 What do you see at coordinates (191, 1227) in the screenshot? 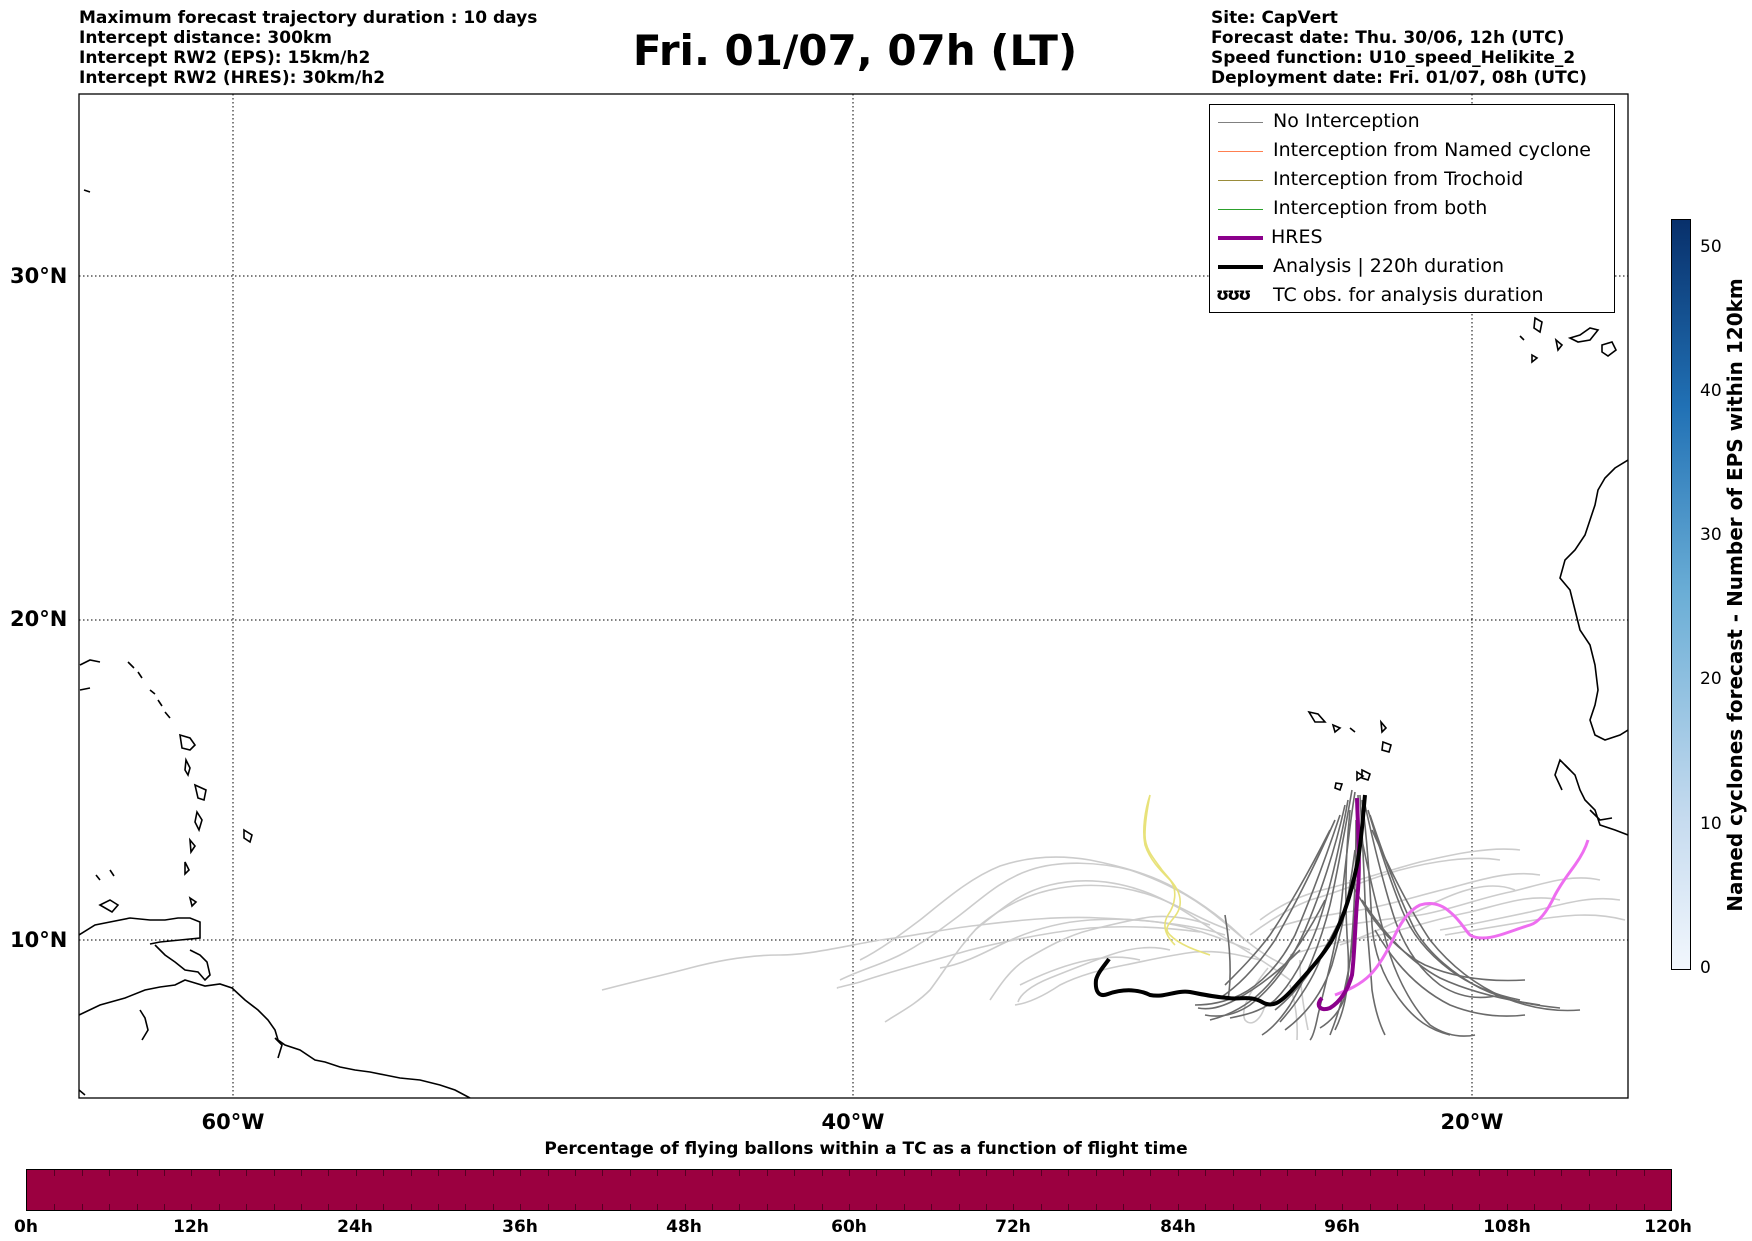
I see `colorbar-tick: 12h` at bounding box center [191, 1227].